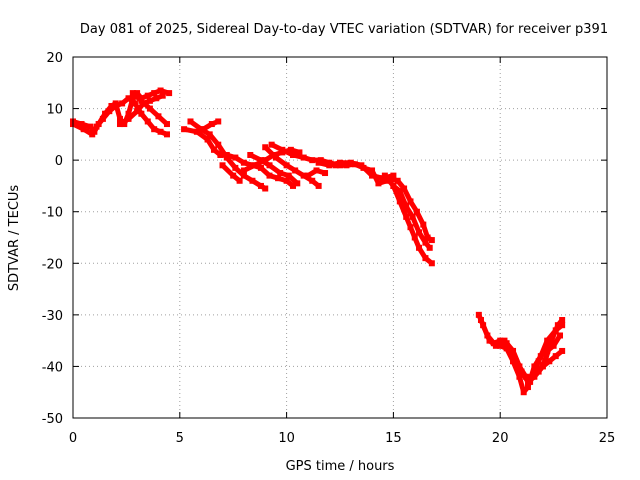 The height and width of the screenshot is (480, 640). What do you see at coordinates (59, 161) in the screenshot?
I see `y-tick-label: 0` at bounding box center [59, 161].